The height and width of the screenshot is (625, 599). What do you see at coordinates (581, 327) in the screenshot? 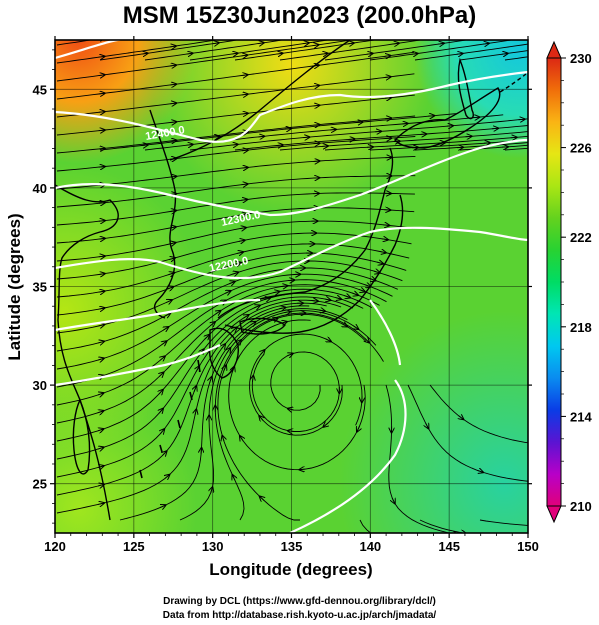
I see `colorbar-tick-label: 218` at bounding box center [581, 327].